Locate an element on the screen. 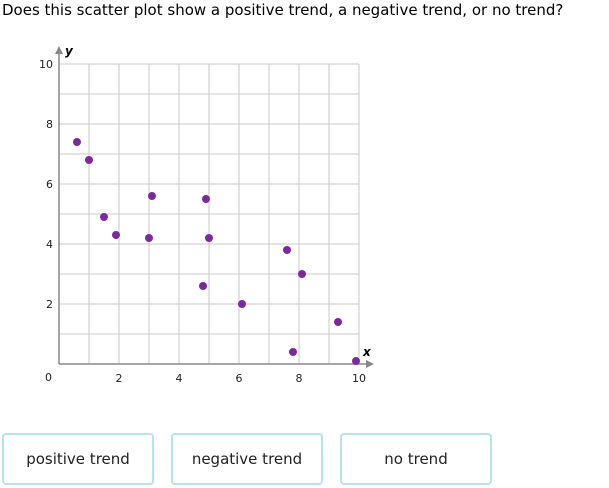  origin-label: 0 is located at coordinates (48, 377).